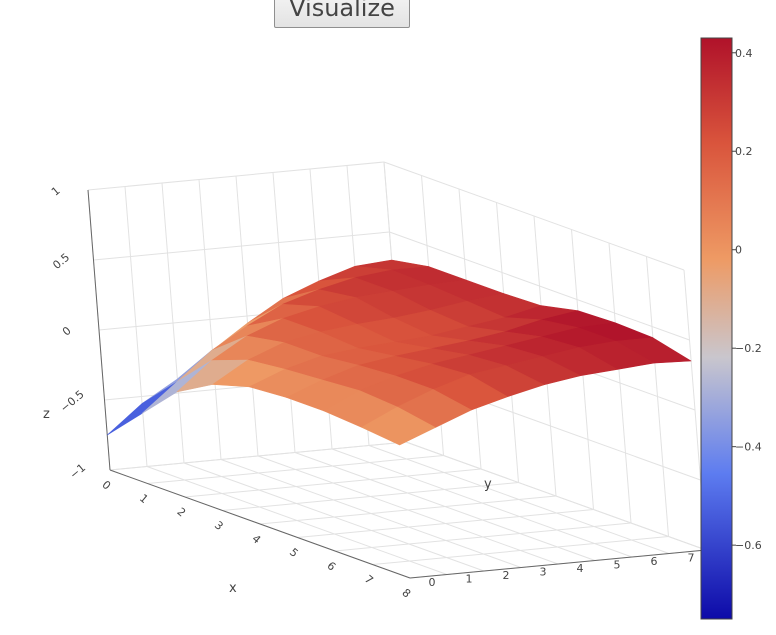 The width and height of the screenshot is (776, 635). What do you see at coordinates (747, 299) in the screenshot?
I see `colorbar-ticks: 0.4 0.2 0 −0.2 −0.4 −0.6` at bounding box center [747, 299].